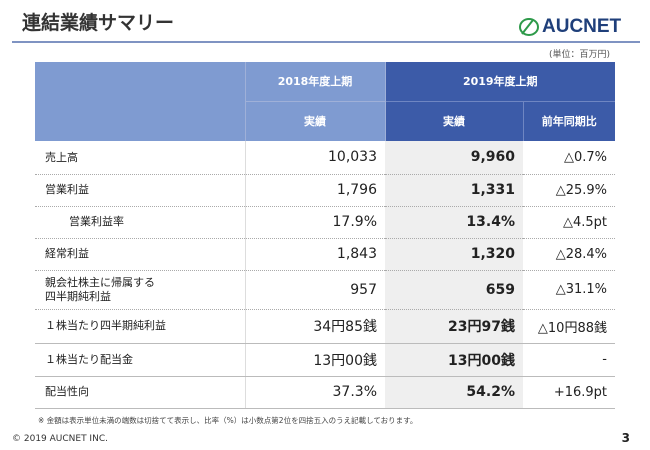  Describe the element at coordinates (140, 360) in the screenshot. I see `row-label: １株当たり配当金` at that location.